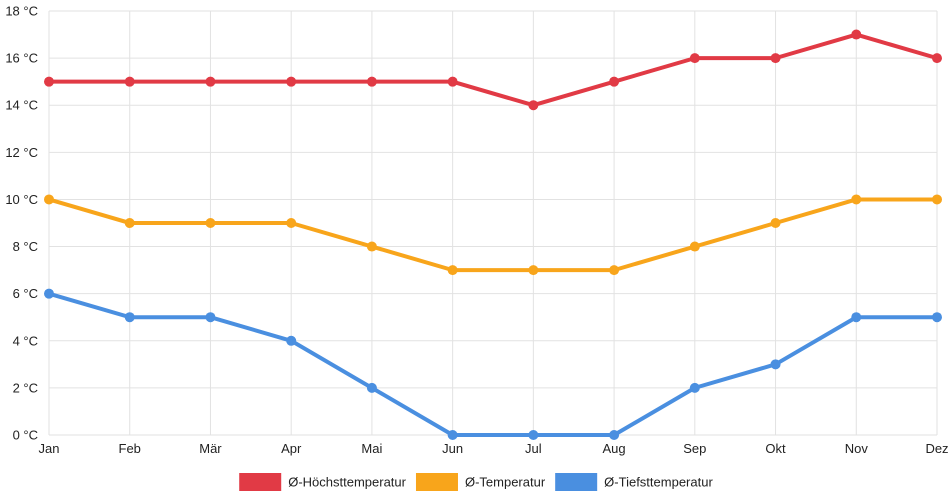 This screenshot has height=500, width=952. Describe the element at coordinates (25, 340) in the screenshot. I see `y-tick-label: 4 °C` at that location.